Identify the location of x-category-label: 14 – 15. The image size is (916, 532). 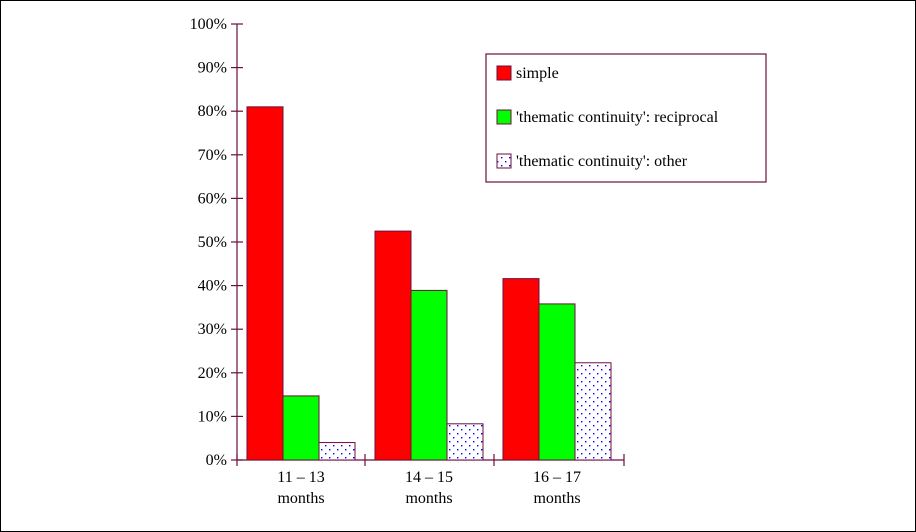
(429, 477).